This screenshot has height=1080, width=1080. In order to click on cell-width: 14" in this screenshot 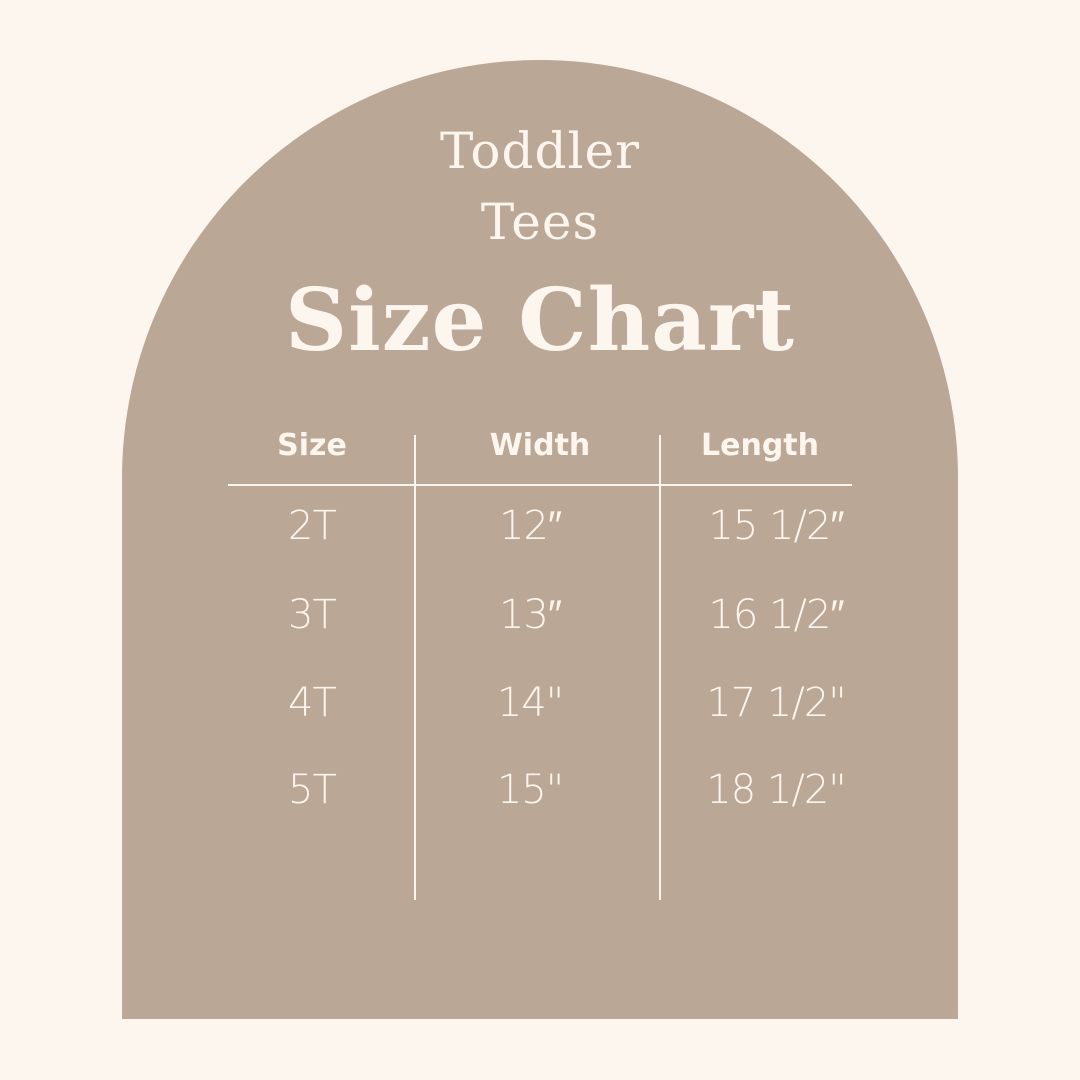, I will do `click(530, 703)`.